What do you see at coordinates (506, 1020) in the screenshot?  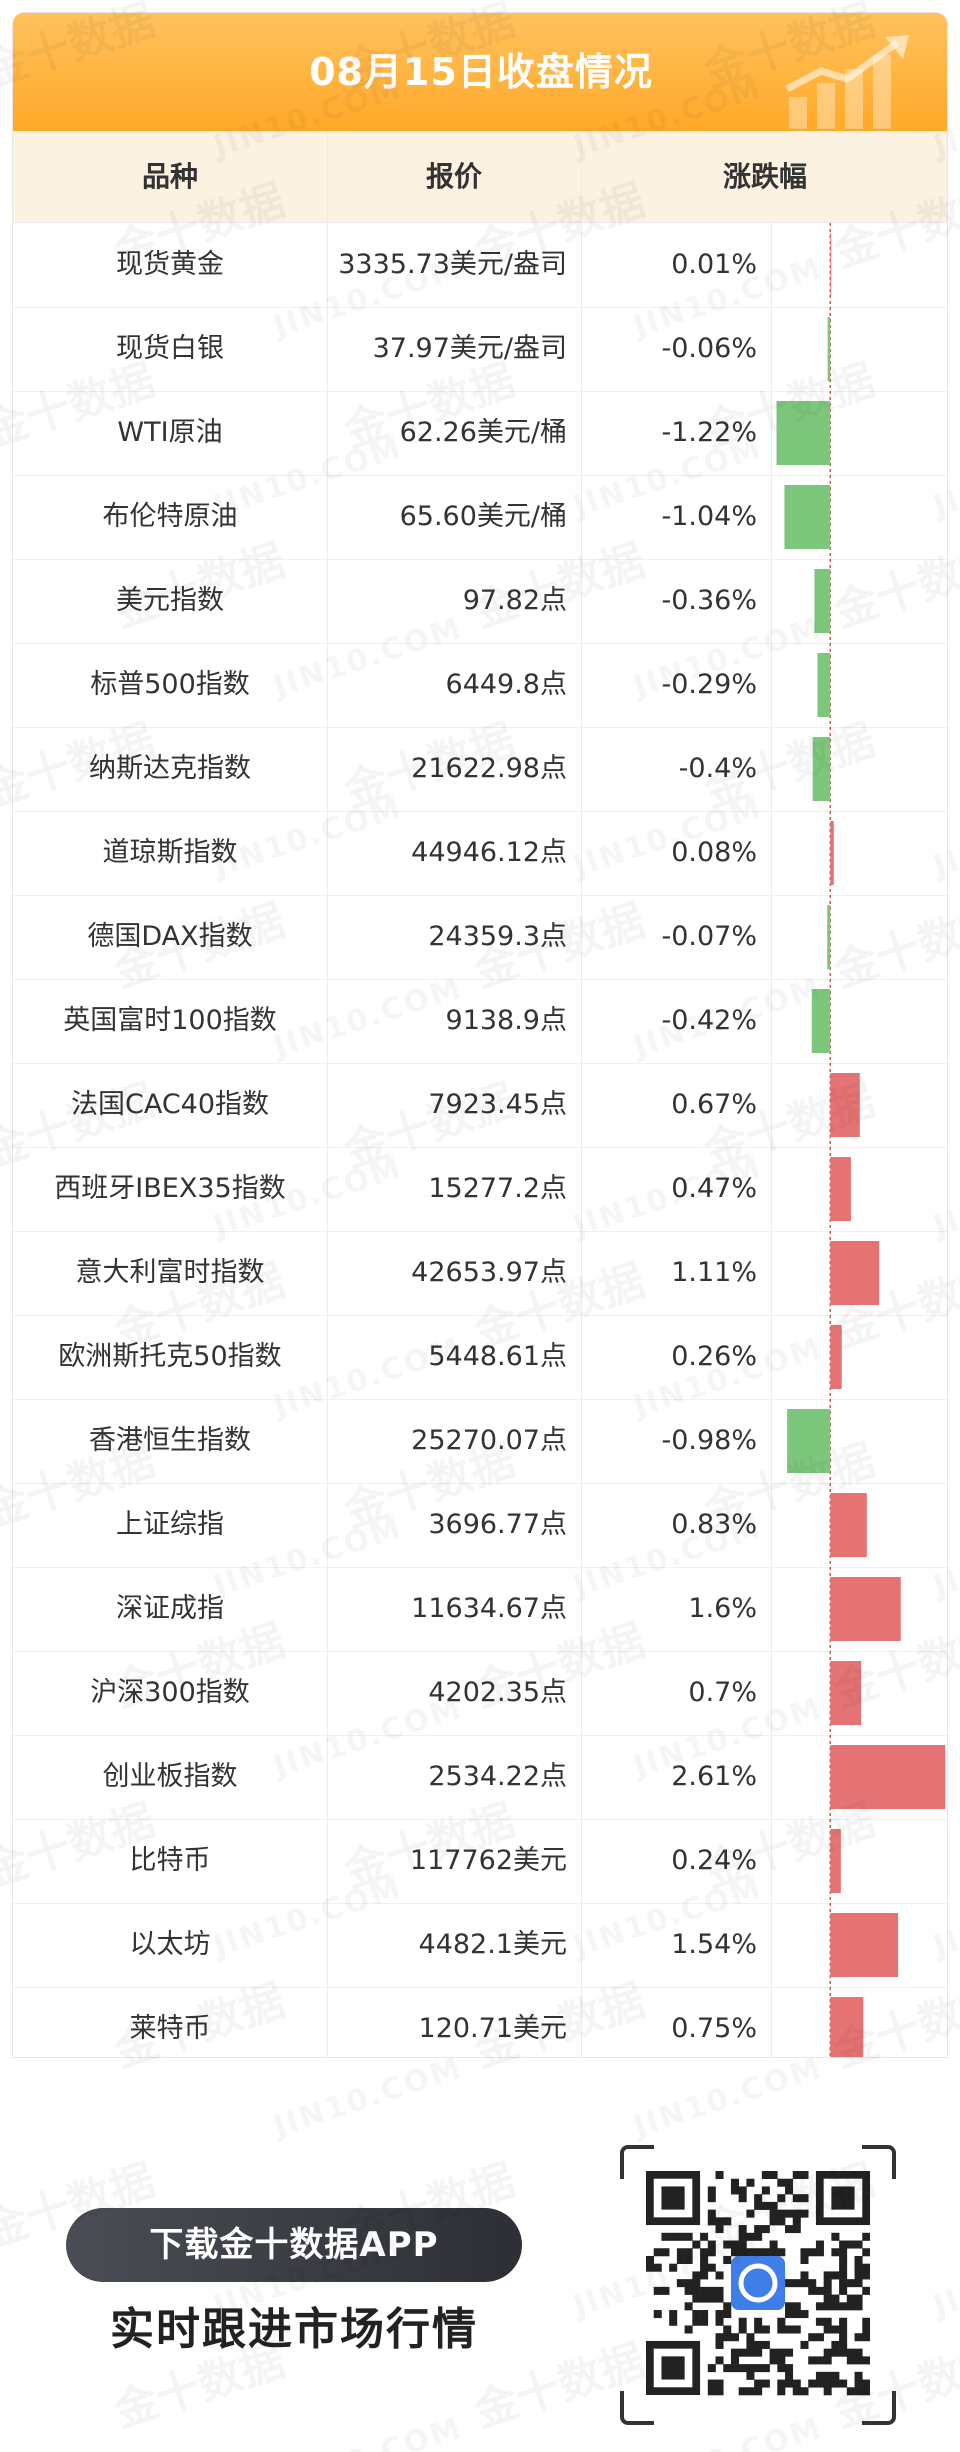 I see `row-price: 9138.9点` at bounding box center [506, 1020].